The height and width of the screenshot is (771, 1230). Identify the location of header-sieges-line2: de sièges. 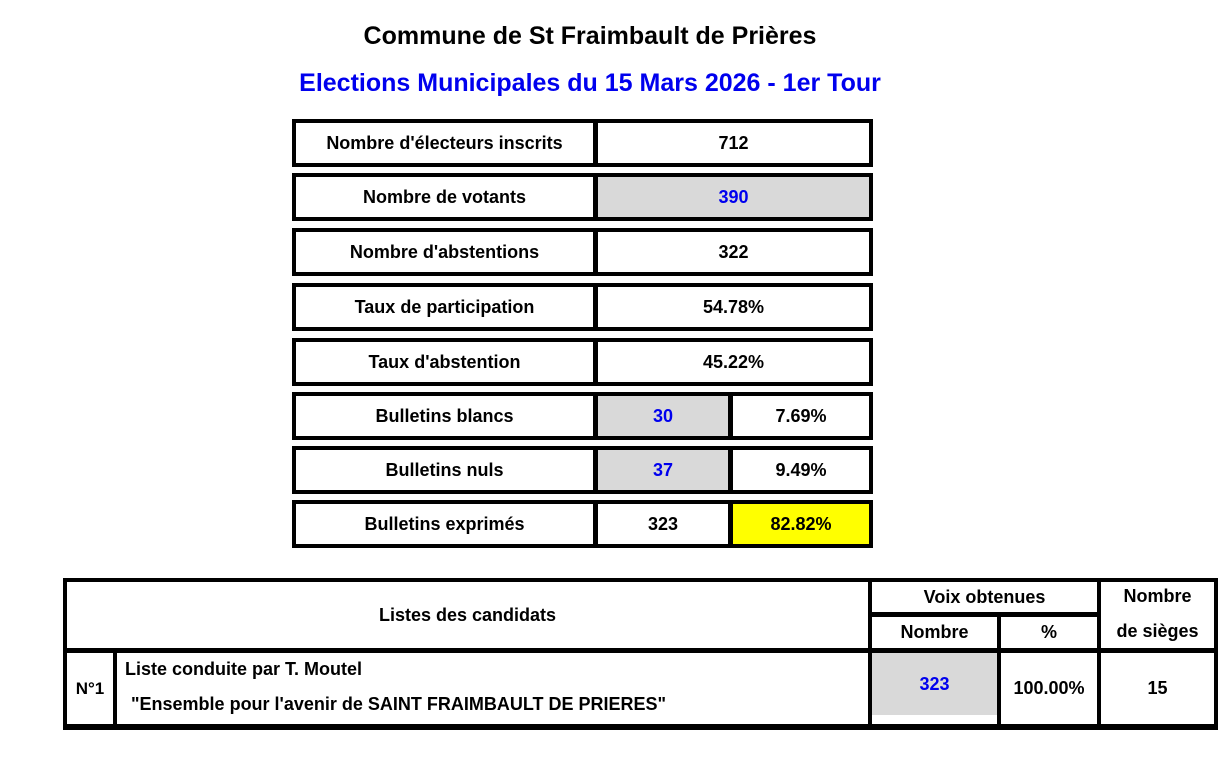
(1157, 631).